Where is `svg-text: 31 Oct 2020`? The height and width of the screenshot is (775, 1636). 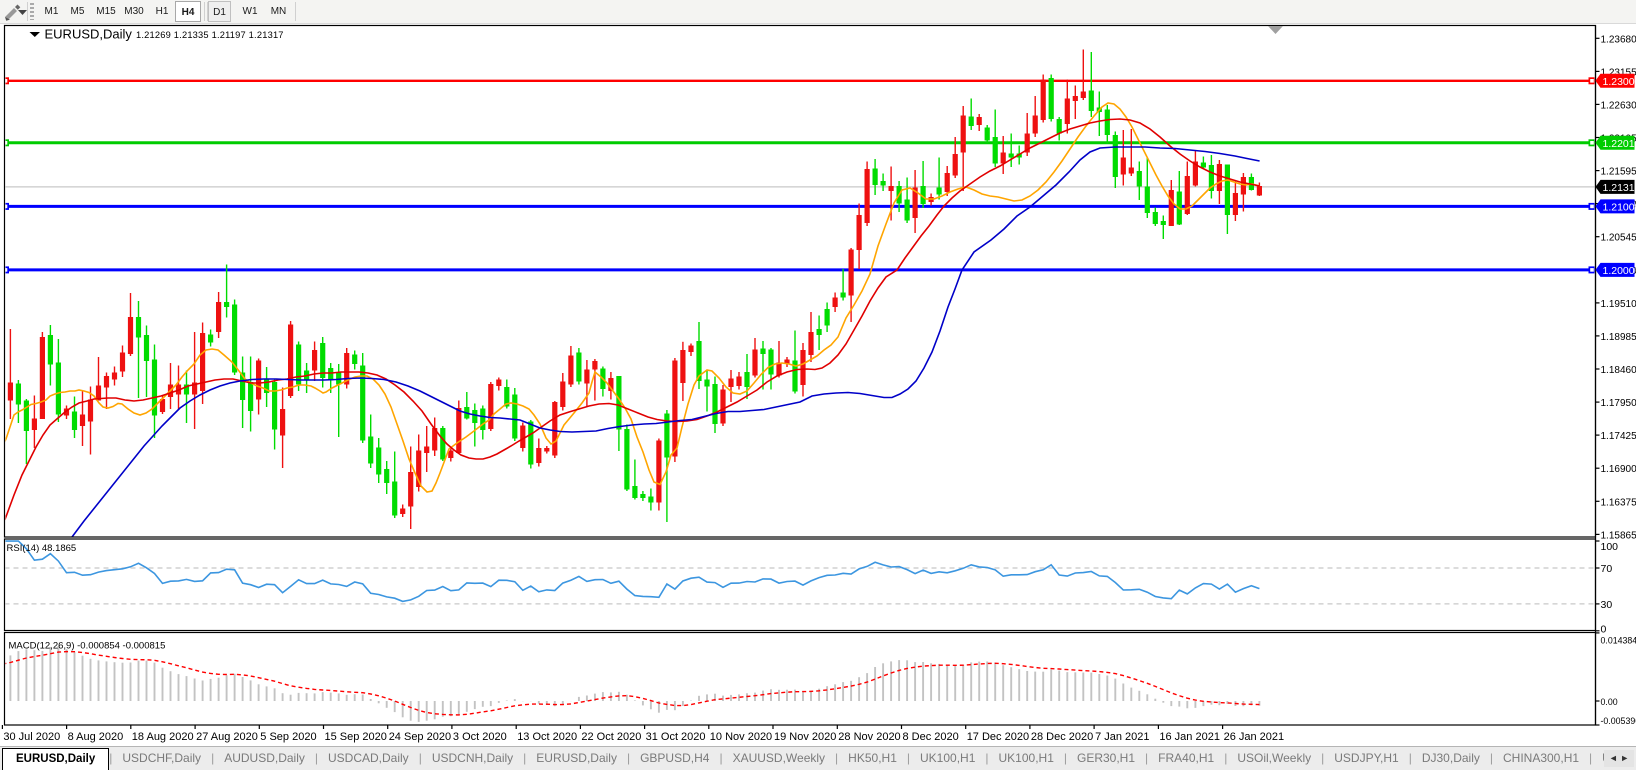 svg-text: 31 Oct 2020 is located at coordinates (676, 737).